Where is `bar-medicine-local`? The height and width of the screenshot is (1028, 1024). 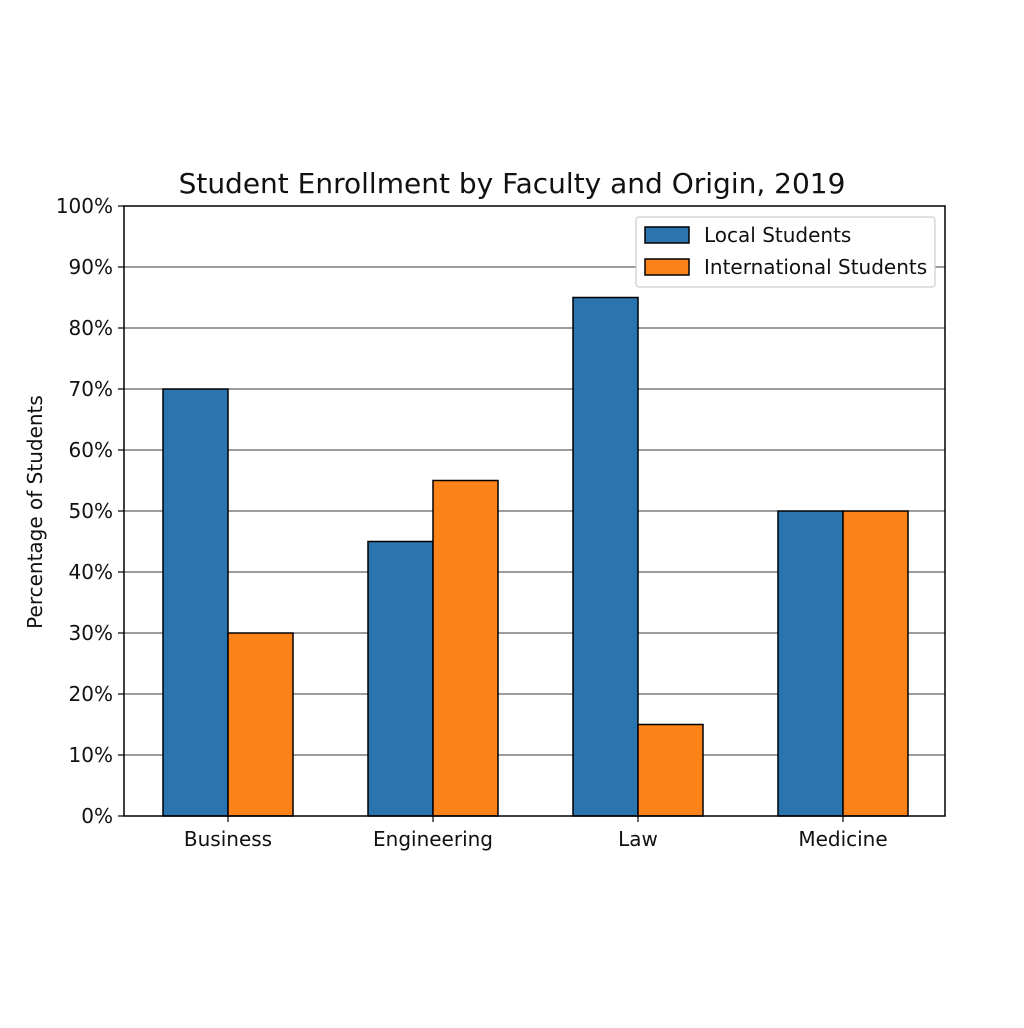
bar-medicine-local is located at coordinates (810, 663).